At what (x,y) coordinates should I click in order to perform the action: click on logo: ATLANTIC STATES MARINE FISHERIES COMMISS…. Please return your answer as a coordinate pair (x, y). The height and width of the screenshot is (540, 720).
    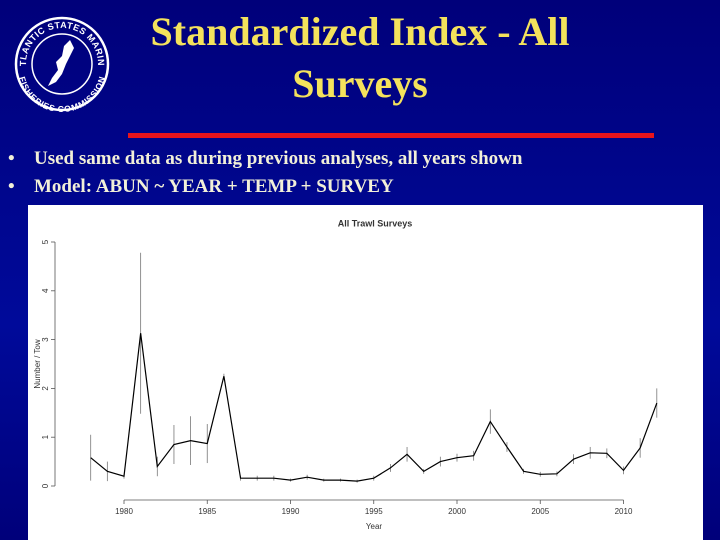
    Looking at the image, I should click on (61, 62).